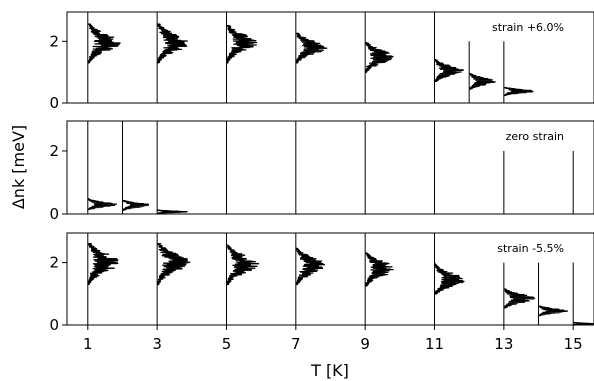  What do you see at coordinates (528, 27) in the screenshot?
I see `panel-annotation: strain +6.0%` at bounding box center [528, 27].